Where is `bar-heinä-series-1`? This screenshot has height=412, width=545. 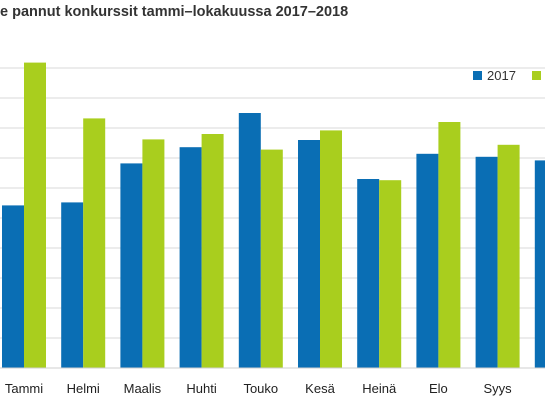 bar-heinä-series-1 is located at coordinates (368, 273).